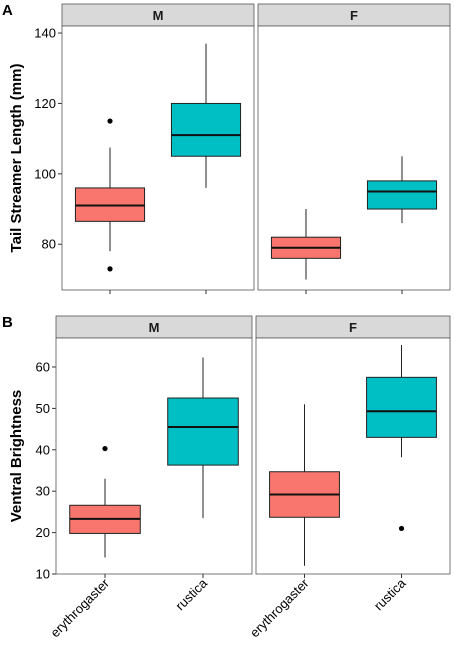  I want to click on panel-letter-B: B, so click(7, 322).